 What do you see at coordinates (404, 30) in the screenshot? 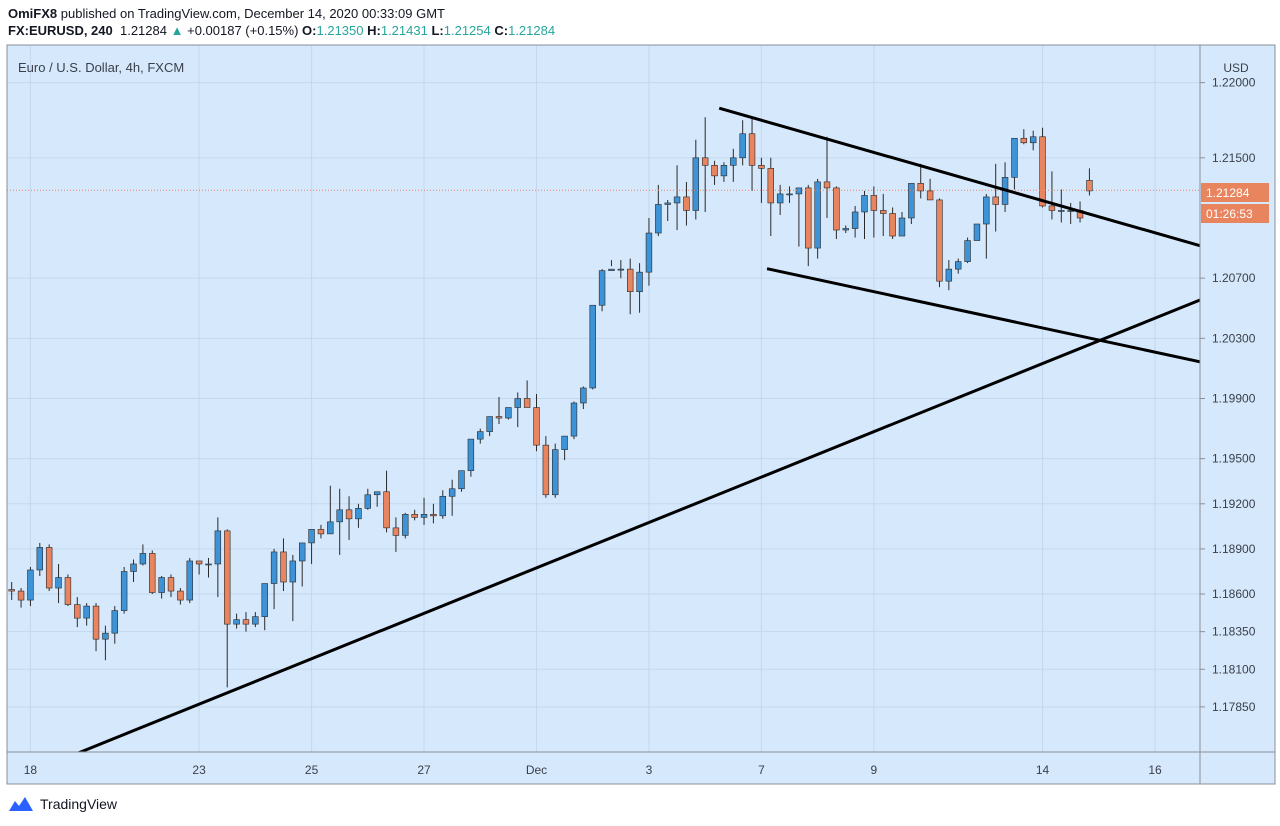
I see `high-value: 1.21431` at bounding box center [404, 30].